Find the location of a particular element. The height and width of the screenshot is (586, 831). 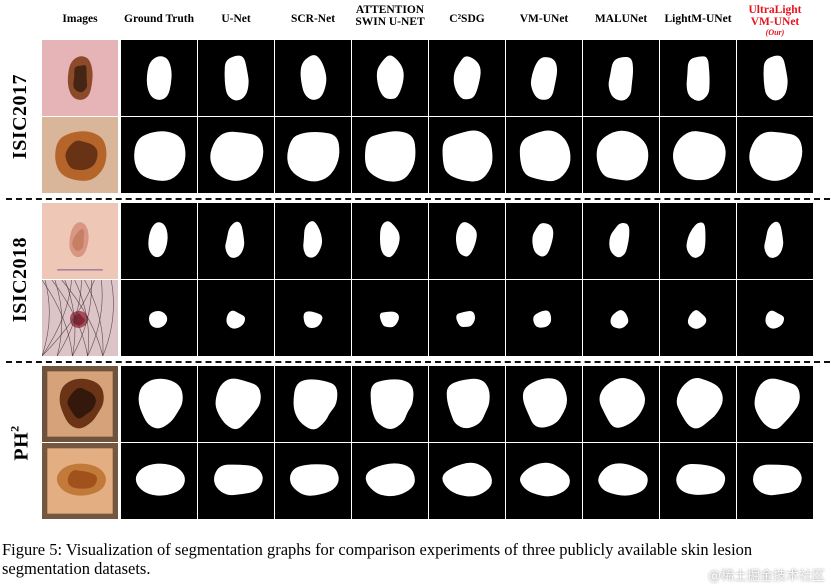

column-heading: C²SDG is located at coordinates (467, 22).